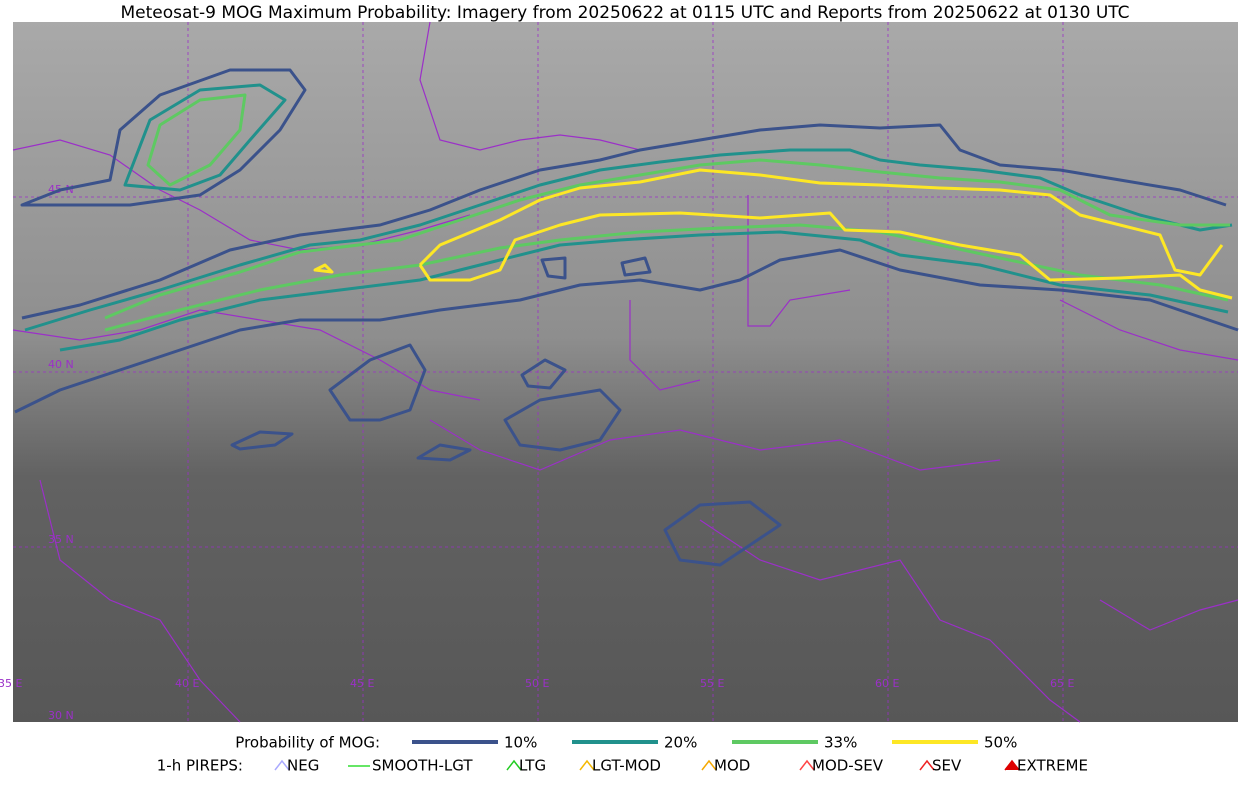  Describe the element at coordinates (422, 766) in the screenshot. I see `legend-label: SMOOTH-LGT` at that location.